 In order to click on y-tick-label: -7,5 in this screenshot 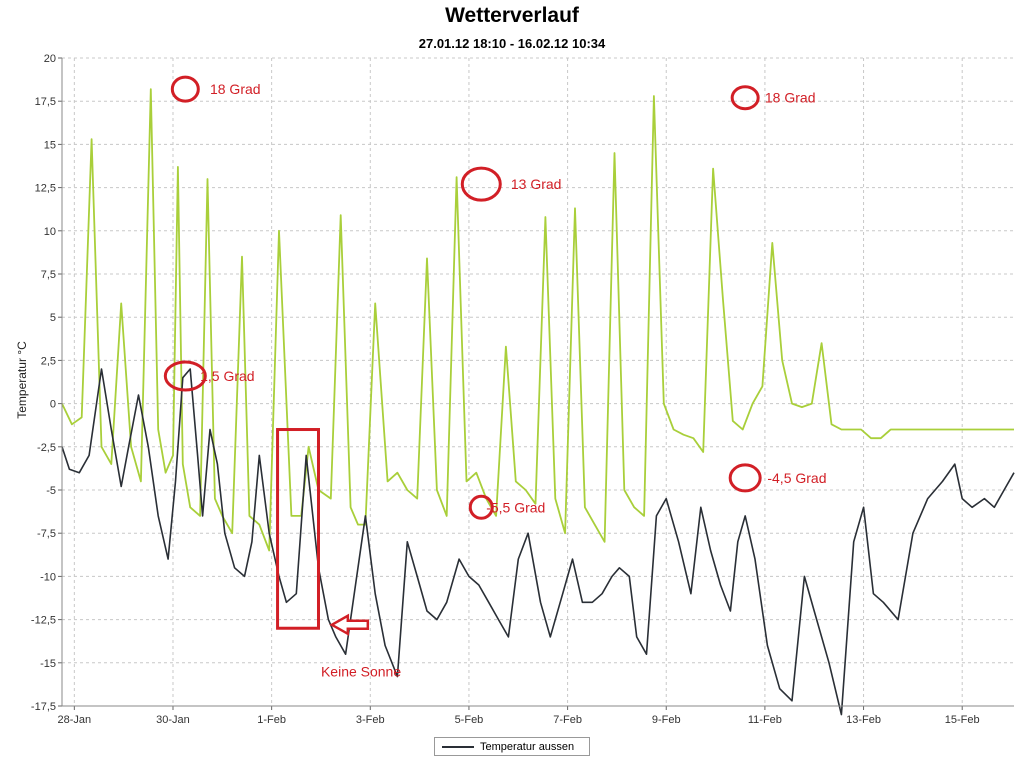, I will do `click(46, 534)`.